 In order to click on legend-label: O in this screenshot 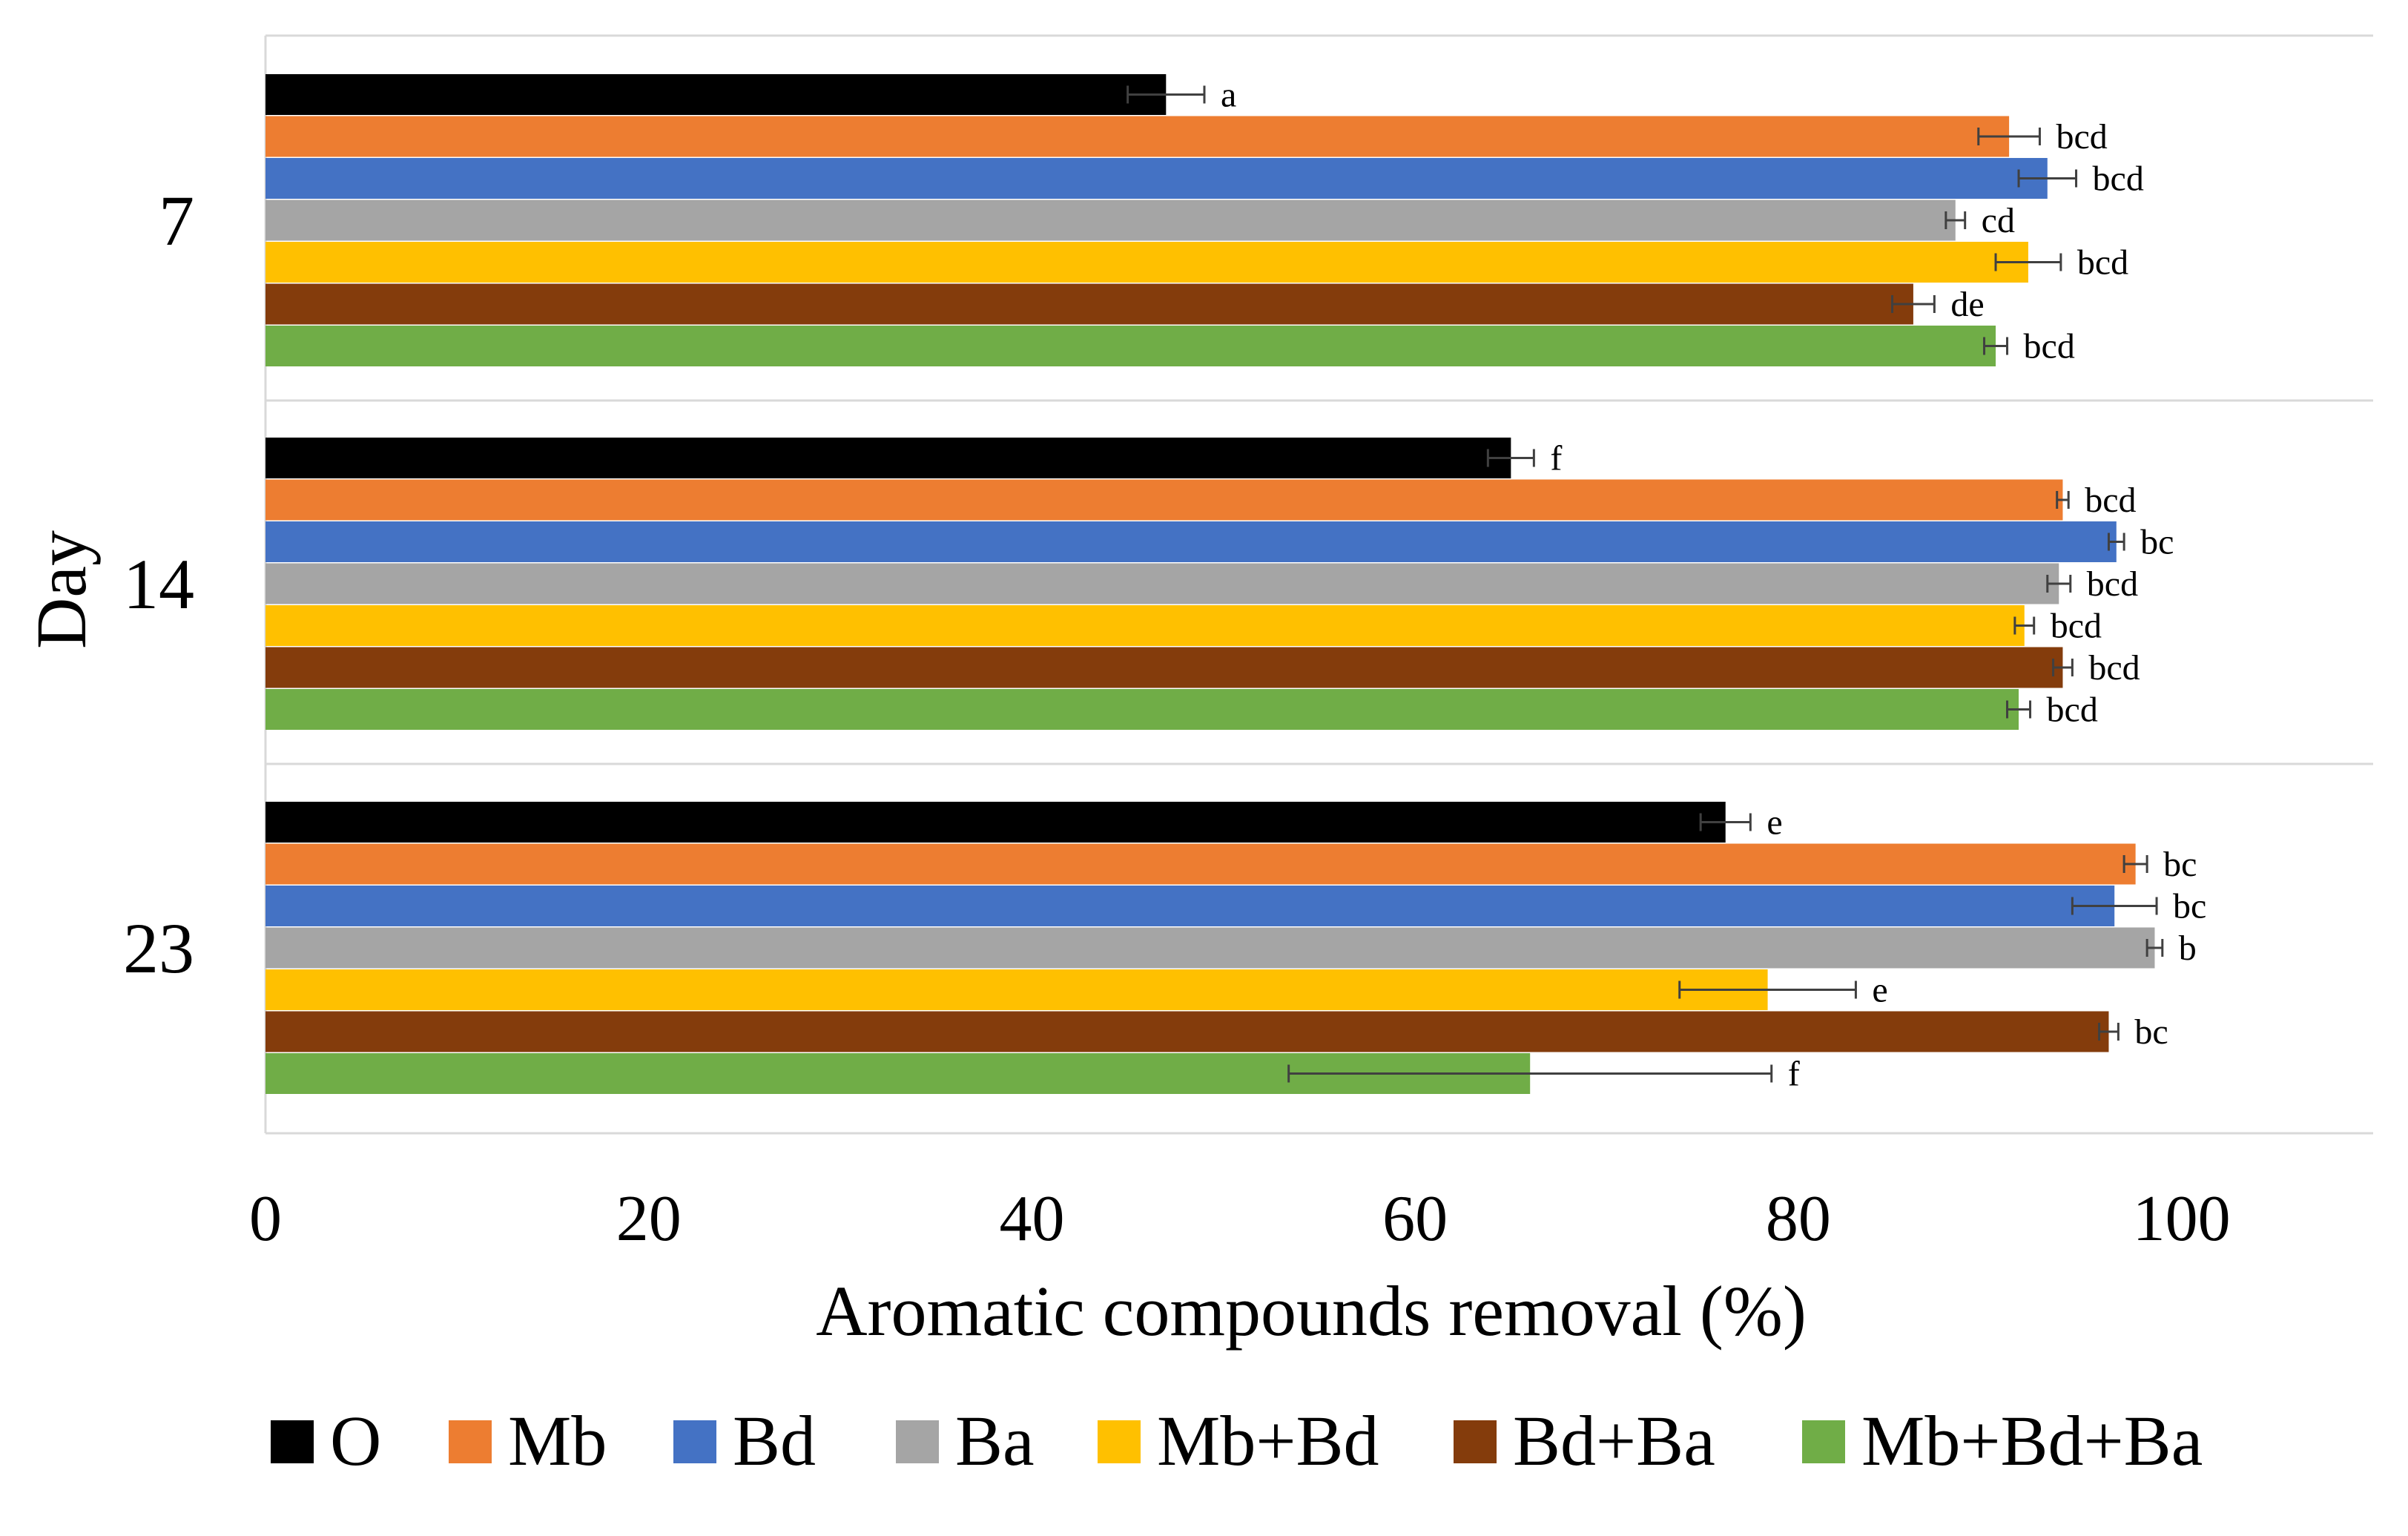, I will do `click(356, 1440)`.